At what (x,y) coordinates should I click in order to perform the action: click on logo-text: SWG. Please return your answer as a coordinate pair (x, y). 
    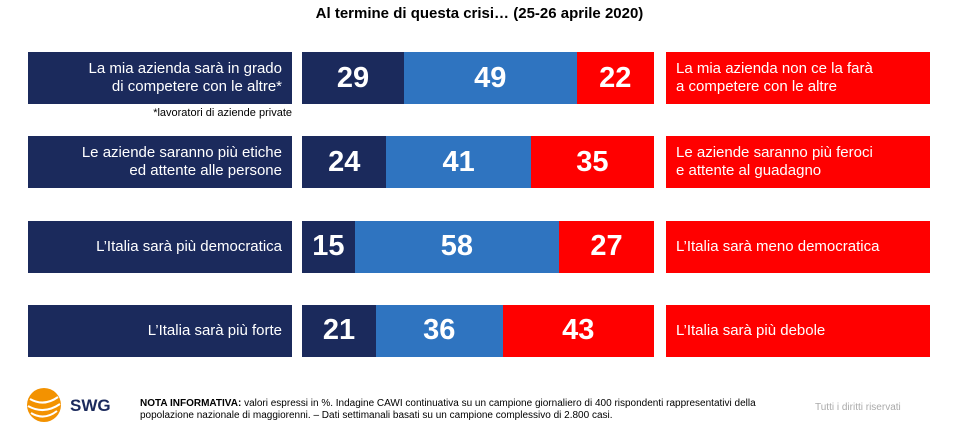
    Looking at the image, I should click on (90, 405).